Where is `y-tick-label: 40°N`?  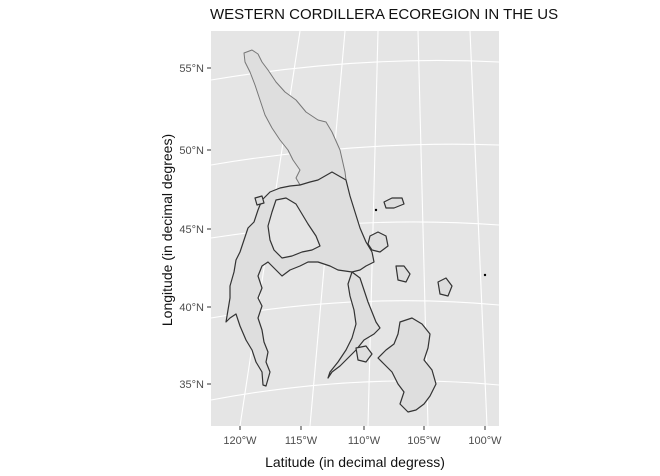 y-tick-label: 40°N is located at coordinates (191, 308).